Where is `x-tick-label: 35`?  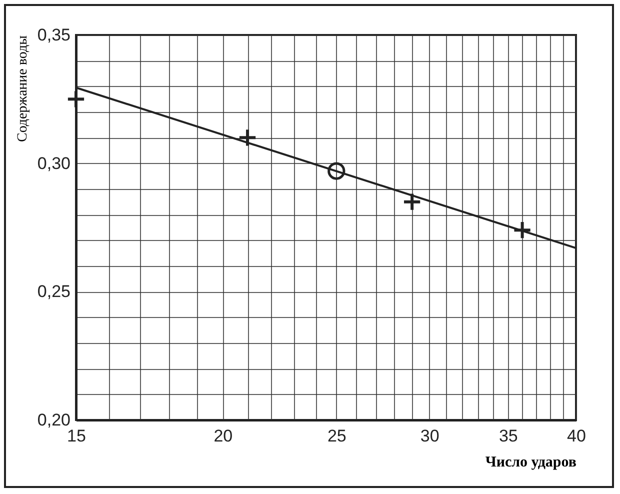
x-tick-label: 35 is located at coordinates (508, 436).